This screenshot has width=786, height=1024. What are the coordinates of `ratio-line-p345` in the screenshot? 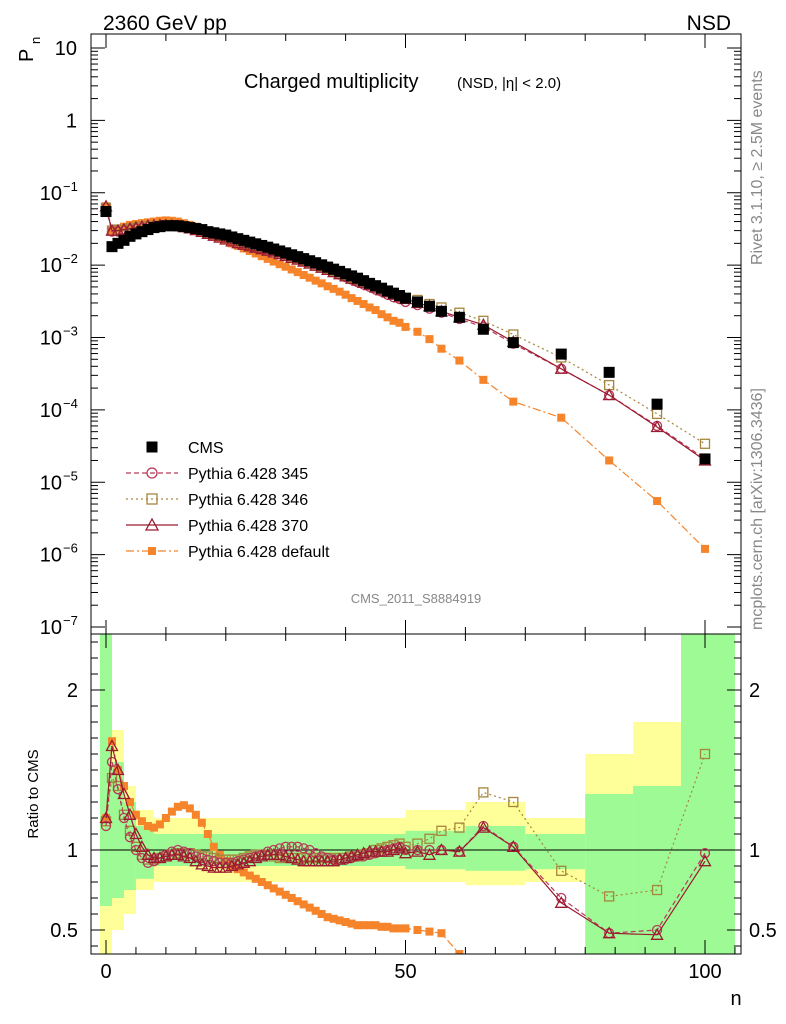 It's located at (405, 847).